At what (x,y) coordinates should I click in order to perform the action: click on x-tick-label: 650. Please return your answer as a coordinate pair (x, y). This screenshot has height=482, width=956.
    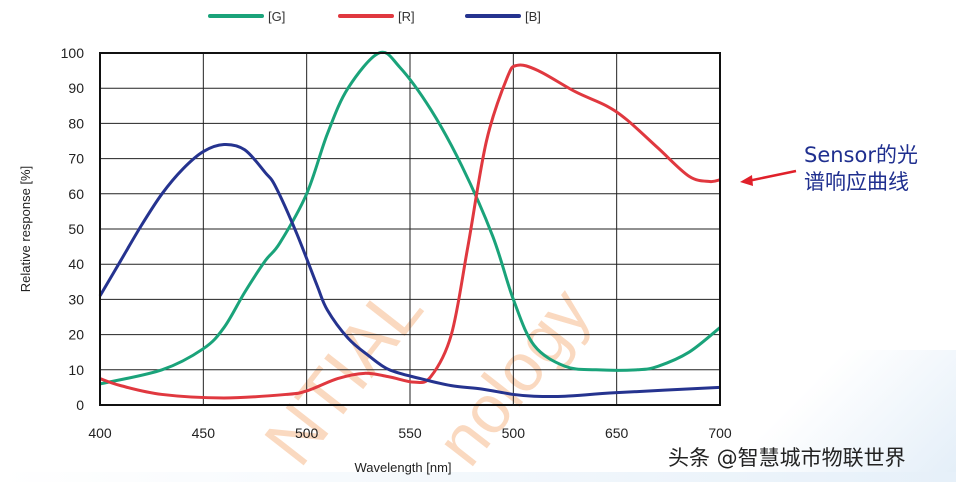
    Looking at the image, I should click on (617, 433).